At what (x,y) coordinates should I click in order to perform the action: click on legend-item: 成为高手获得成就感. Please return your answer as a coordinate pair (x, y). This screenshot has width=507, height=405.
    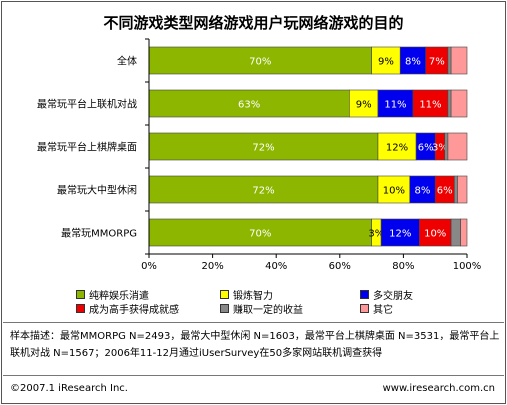
    Looking at the image, I should click on (127, 308).